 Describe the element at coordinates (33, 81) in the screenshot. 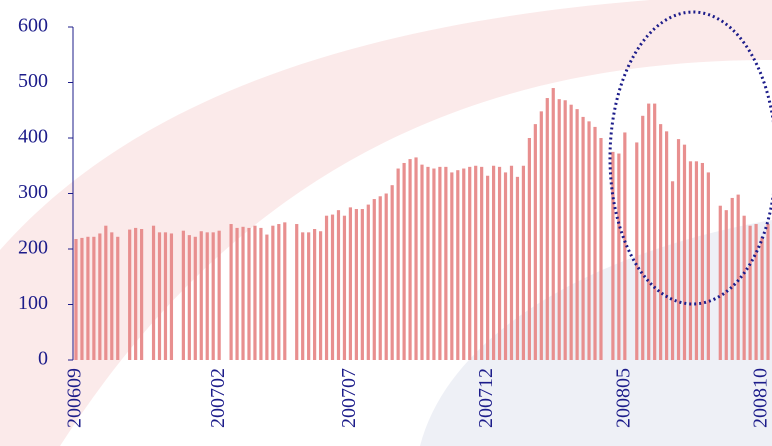

I see `y-tick-label: 500` at that location.